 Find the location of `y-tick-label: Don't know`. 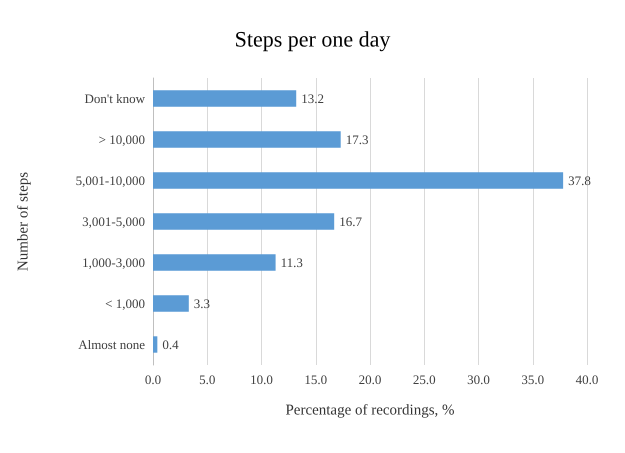

y-tick-label: Don't know is located at coordinates (115, 98).